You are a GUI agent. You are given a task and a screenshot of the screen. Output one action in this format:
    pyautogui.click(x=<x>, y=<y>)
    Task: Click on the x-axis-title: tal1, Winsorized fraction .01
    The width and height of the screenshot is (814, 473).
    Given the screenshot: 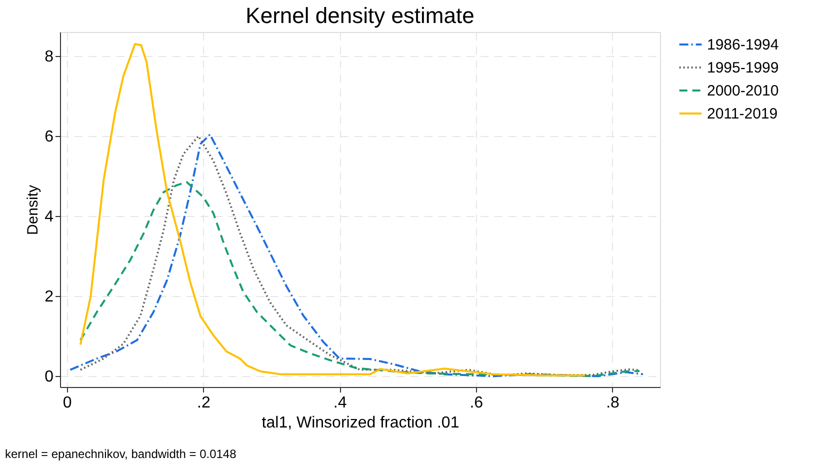 What is the action you would take?
    pyautogui.click(x=361, y=423)
    